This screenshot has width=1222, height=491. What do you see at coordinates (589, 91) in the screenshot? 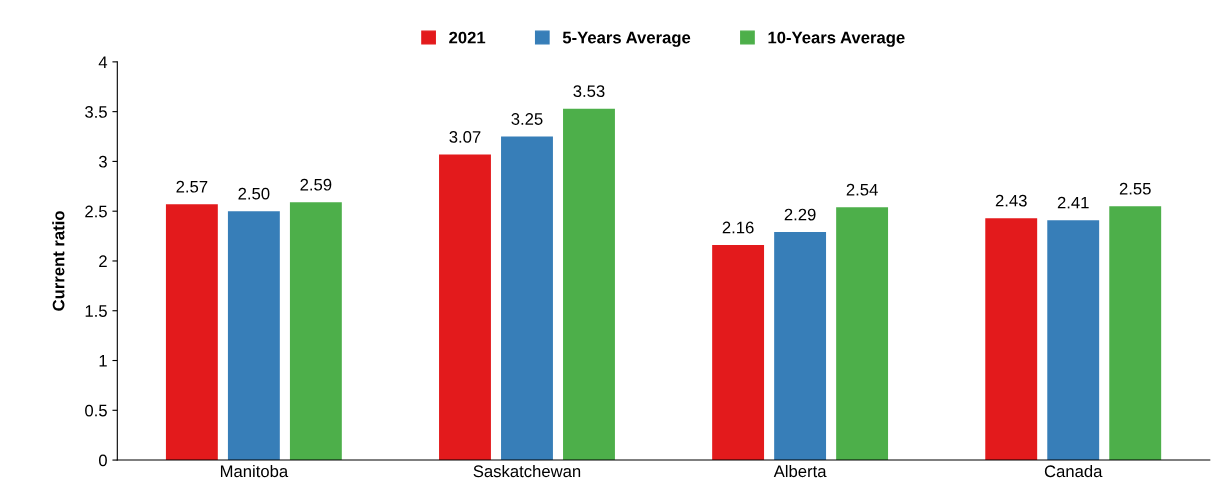
I see `data-label: 3.53` at bounding box center [589, 91].